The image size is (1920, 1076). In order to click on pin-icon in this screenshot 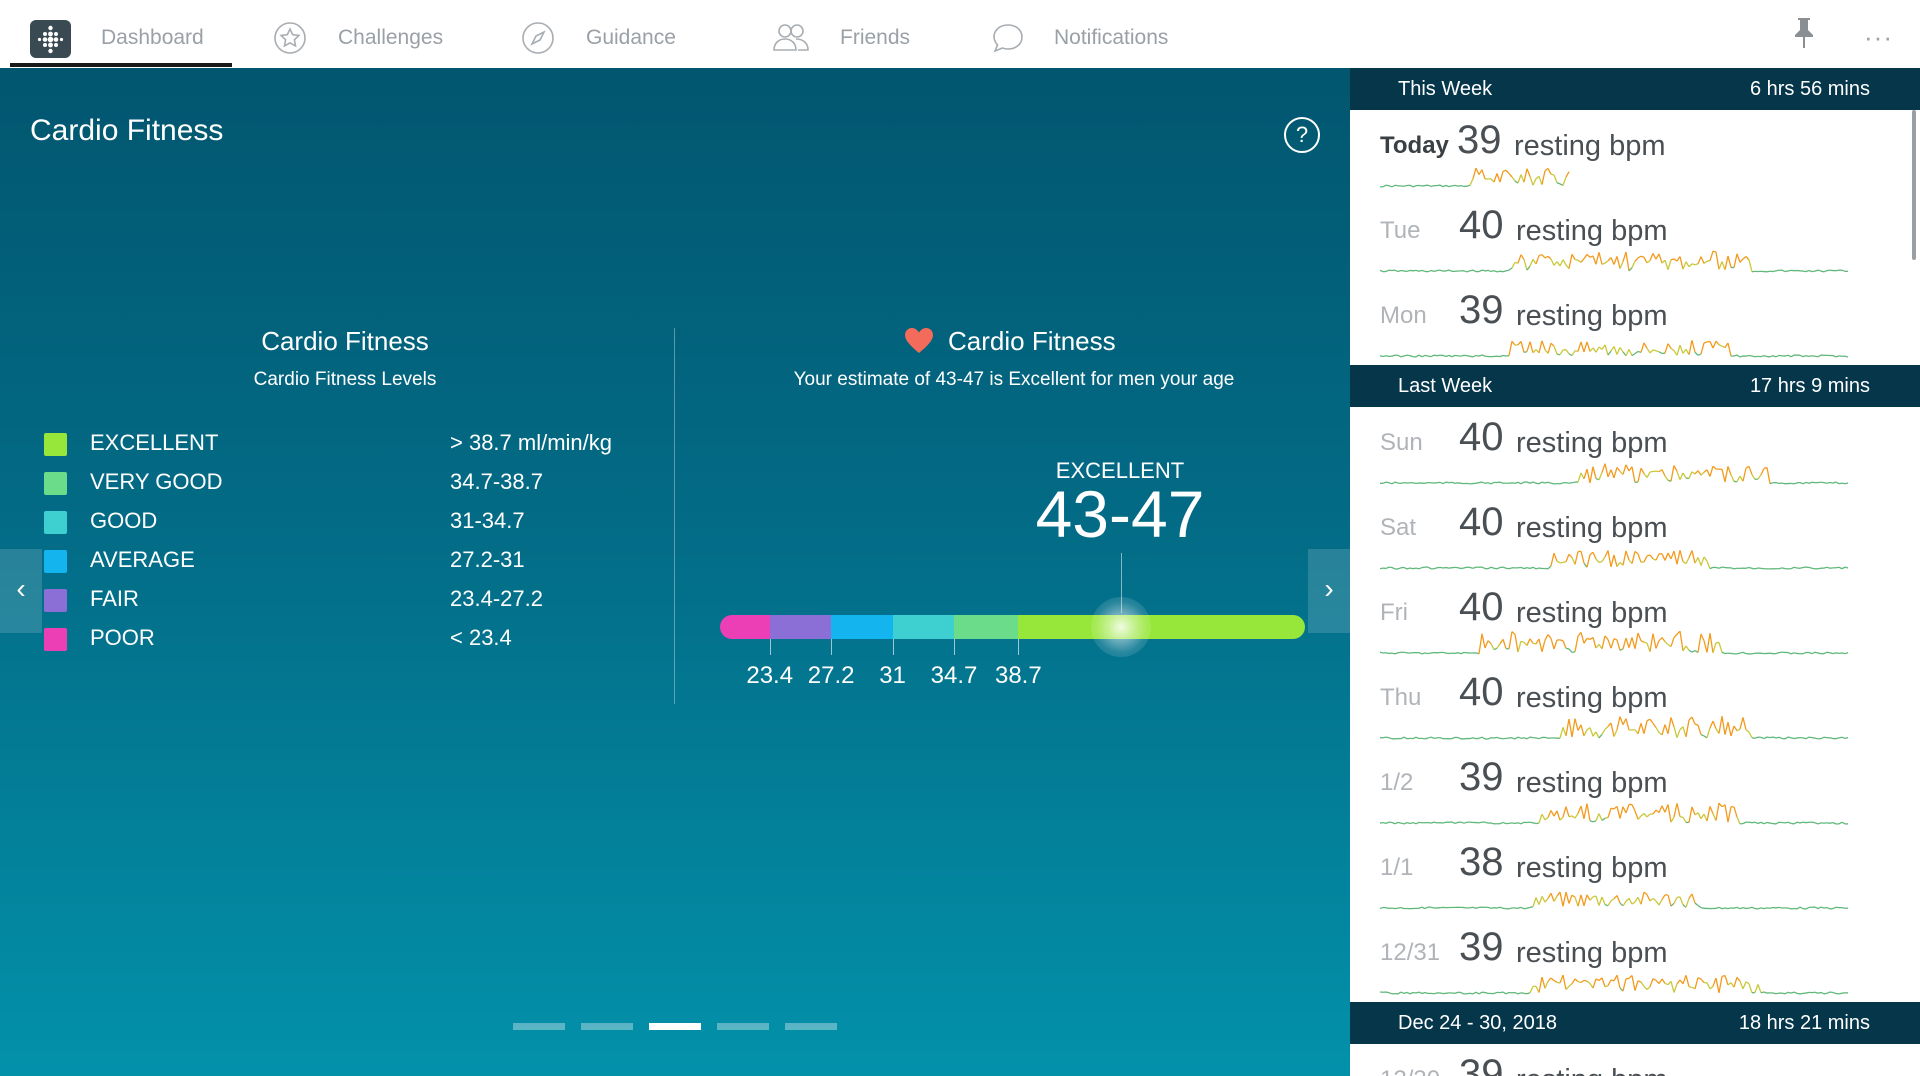, I will do `click(1804, 33)`.